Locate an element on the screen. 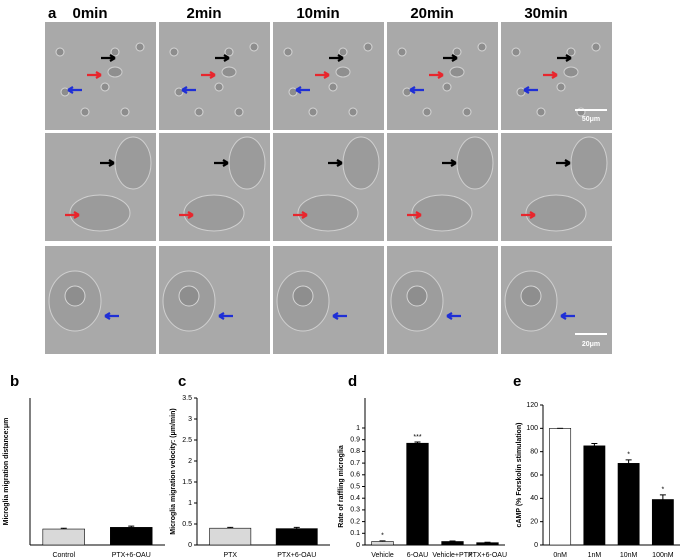  y-tick-label: 120 is located at coordinates (532, 405).